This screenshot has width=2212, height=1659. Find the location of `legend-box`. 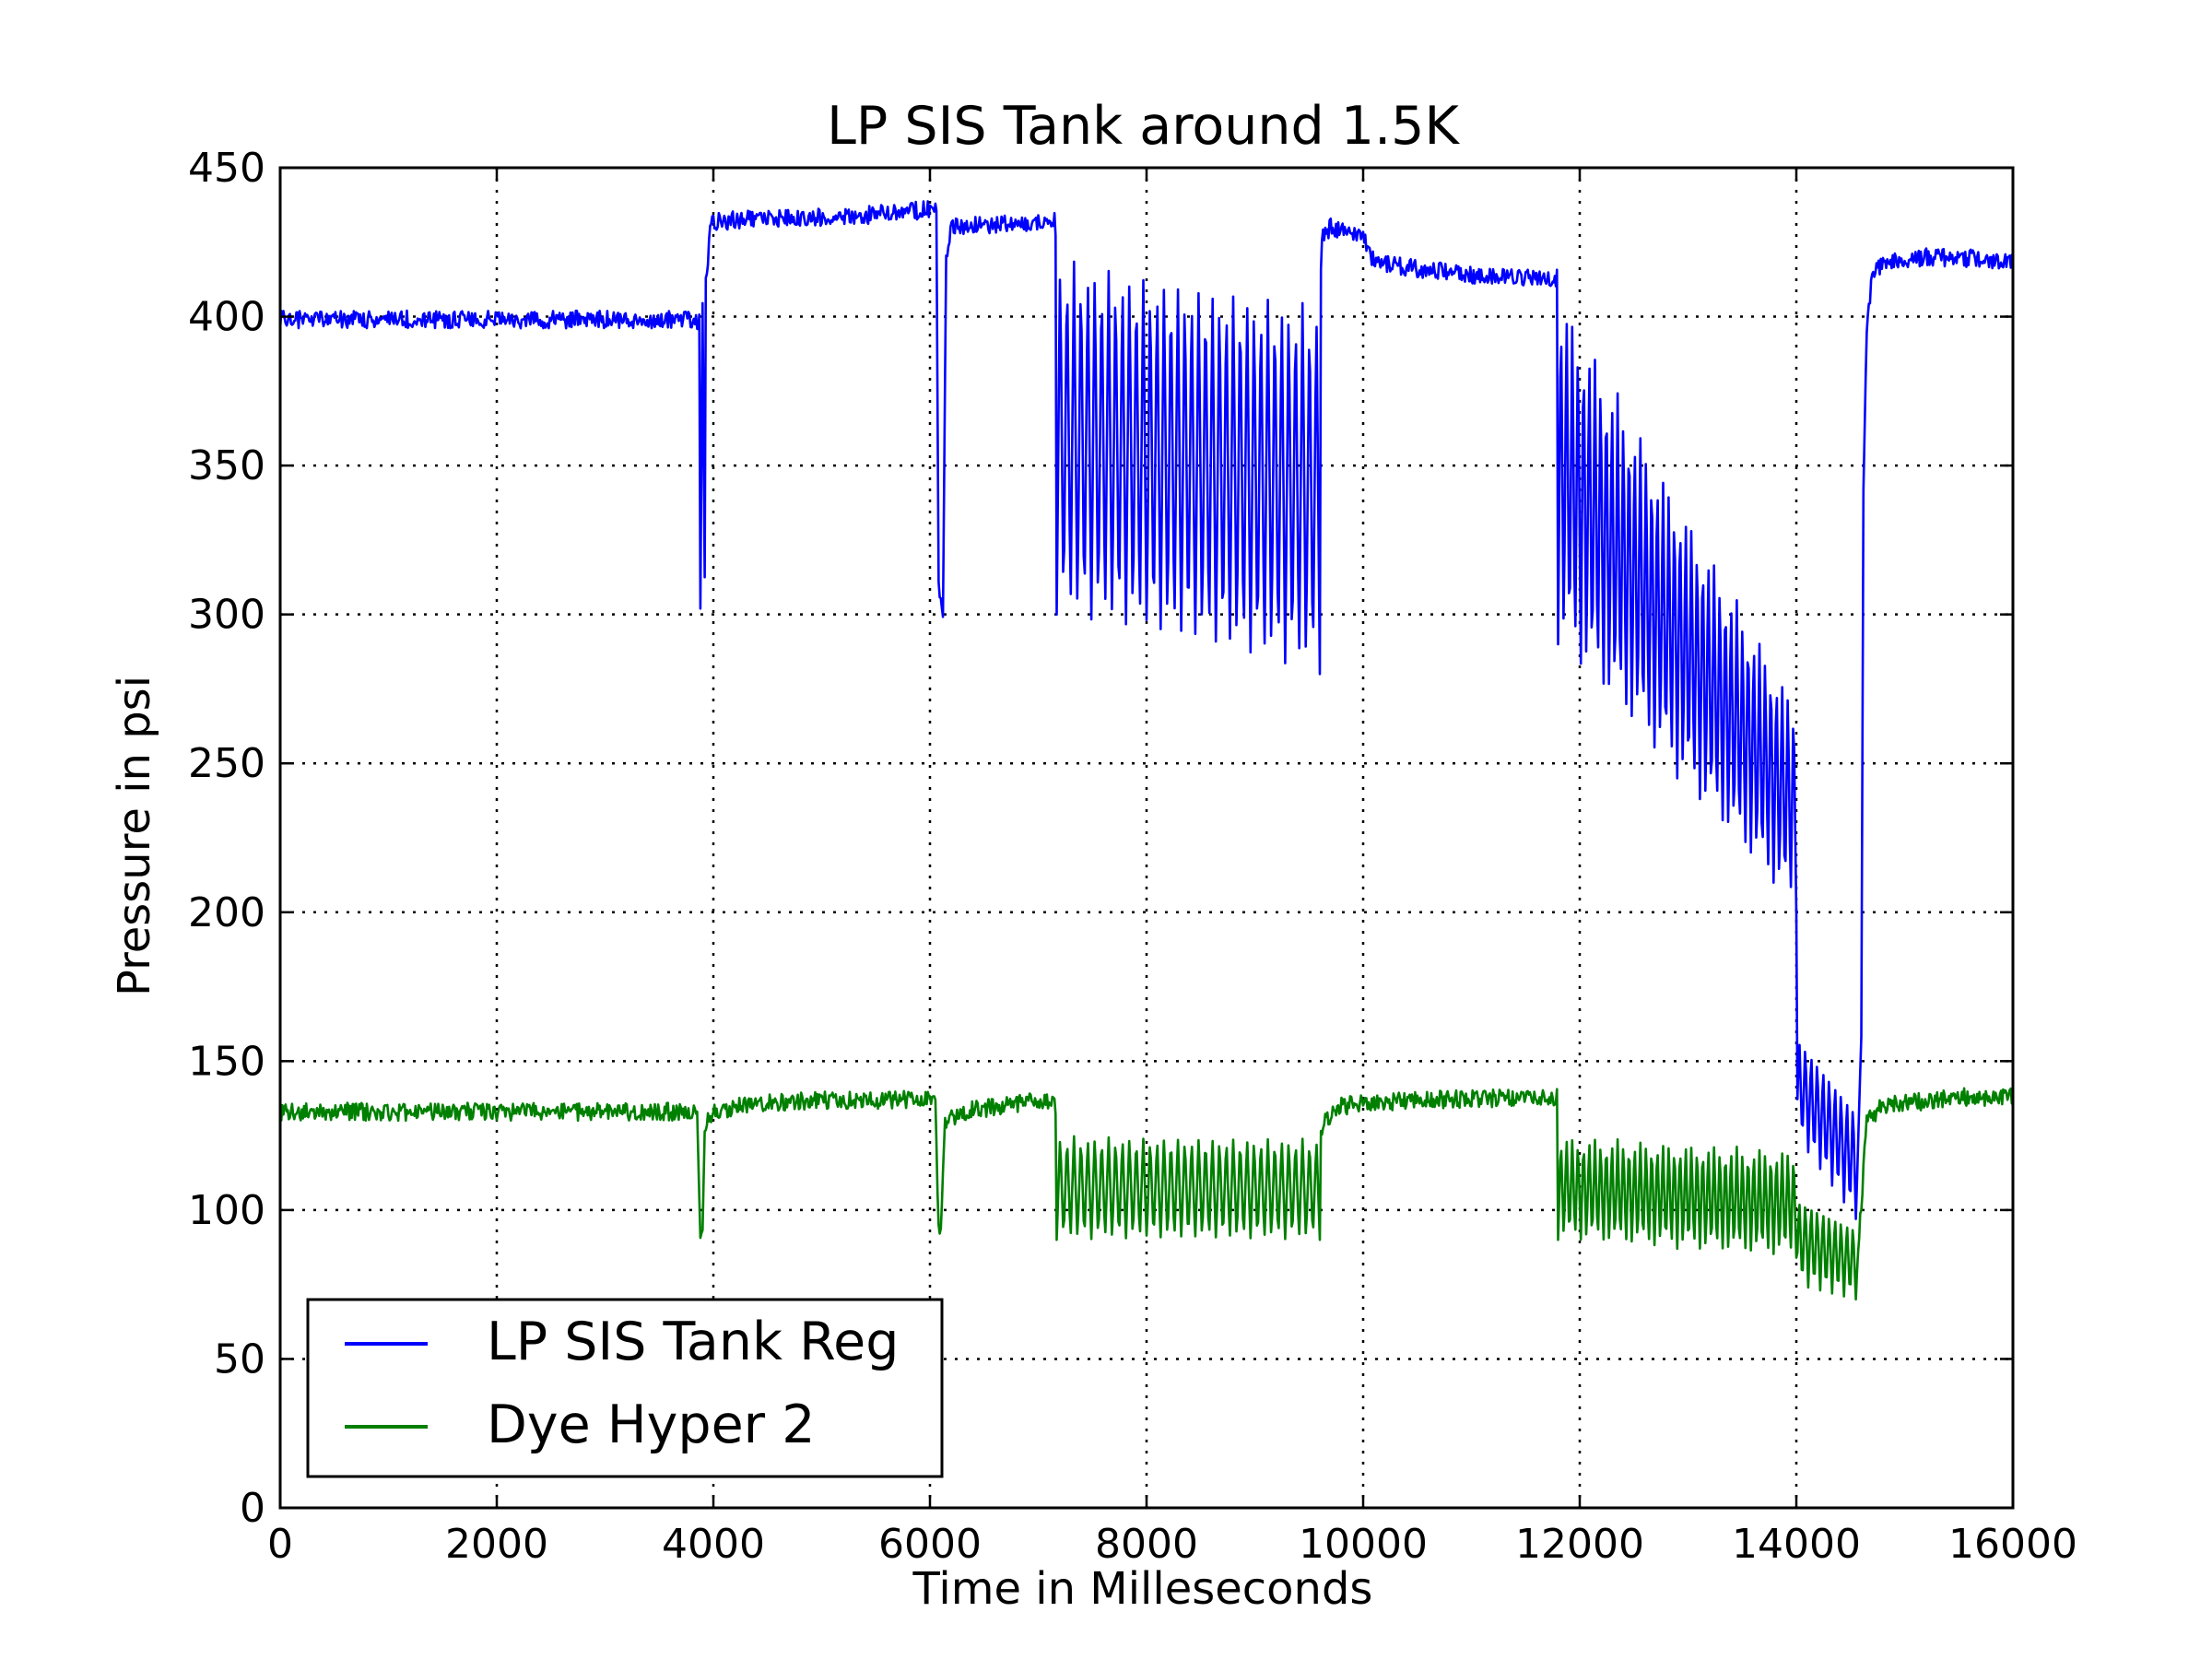

legend-box is located at coordinates (625, 1388).